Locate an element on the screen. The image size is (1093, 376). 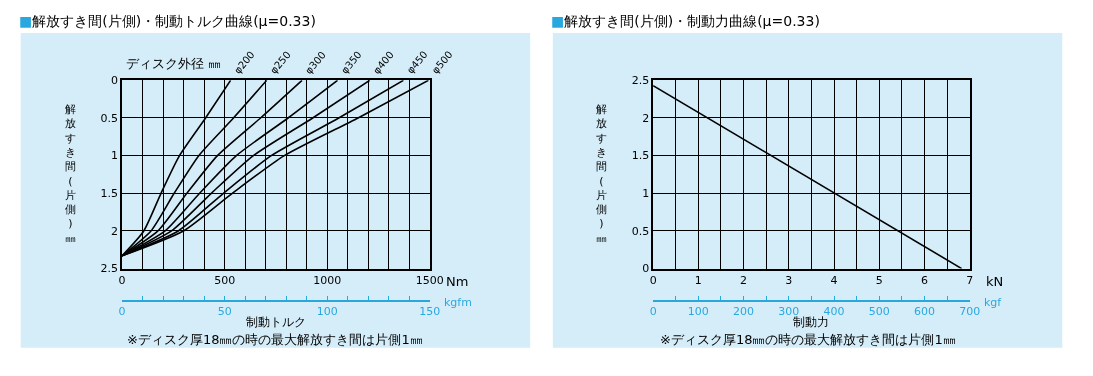
x-tick-label: 1 is located at coordinates (698, 280).